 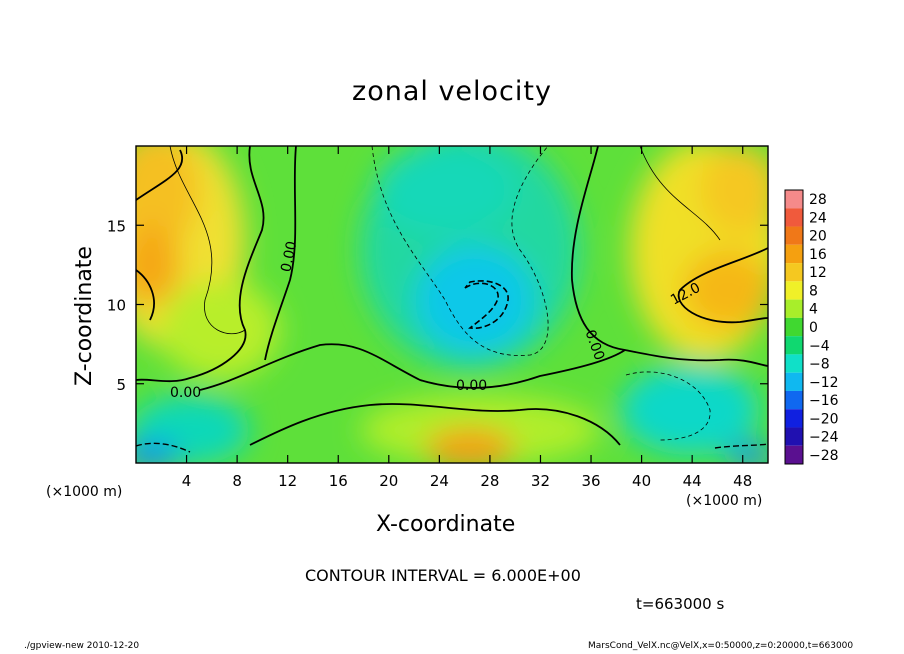 I want to click on contour-neg-outer, so click(x=460, y=251).